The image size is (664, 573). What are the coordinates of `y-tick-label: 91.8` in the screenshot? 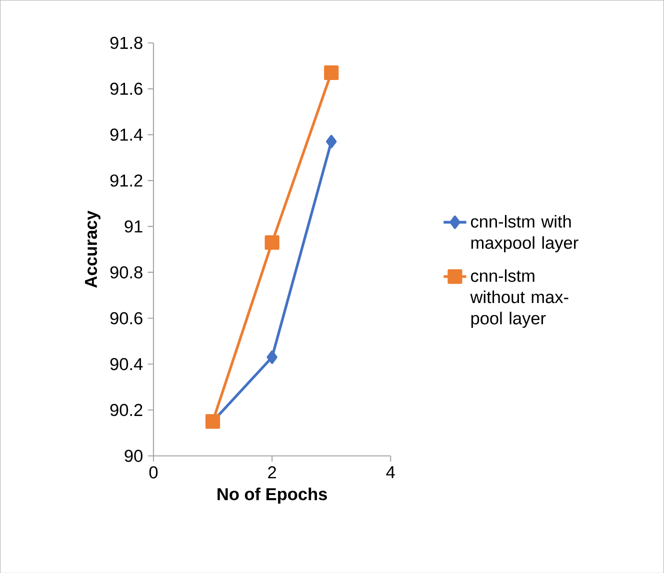 It's located at (126, 42).